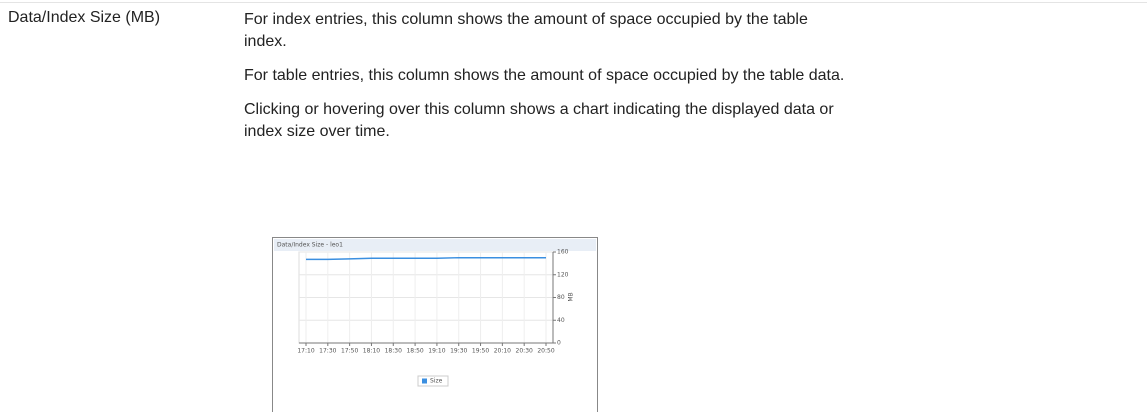 This screenshot has height=412, width=1147. What do you see at coordinates (563, 252) in the screenshot?
I see `y-tick-label: 160` at bounding box center [563, 252].